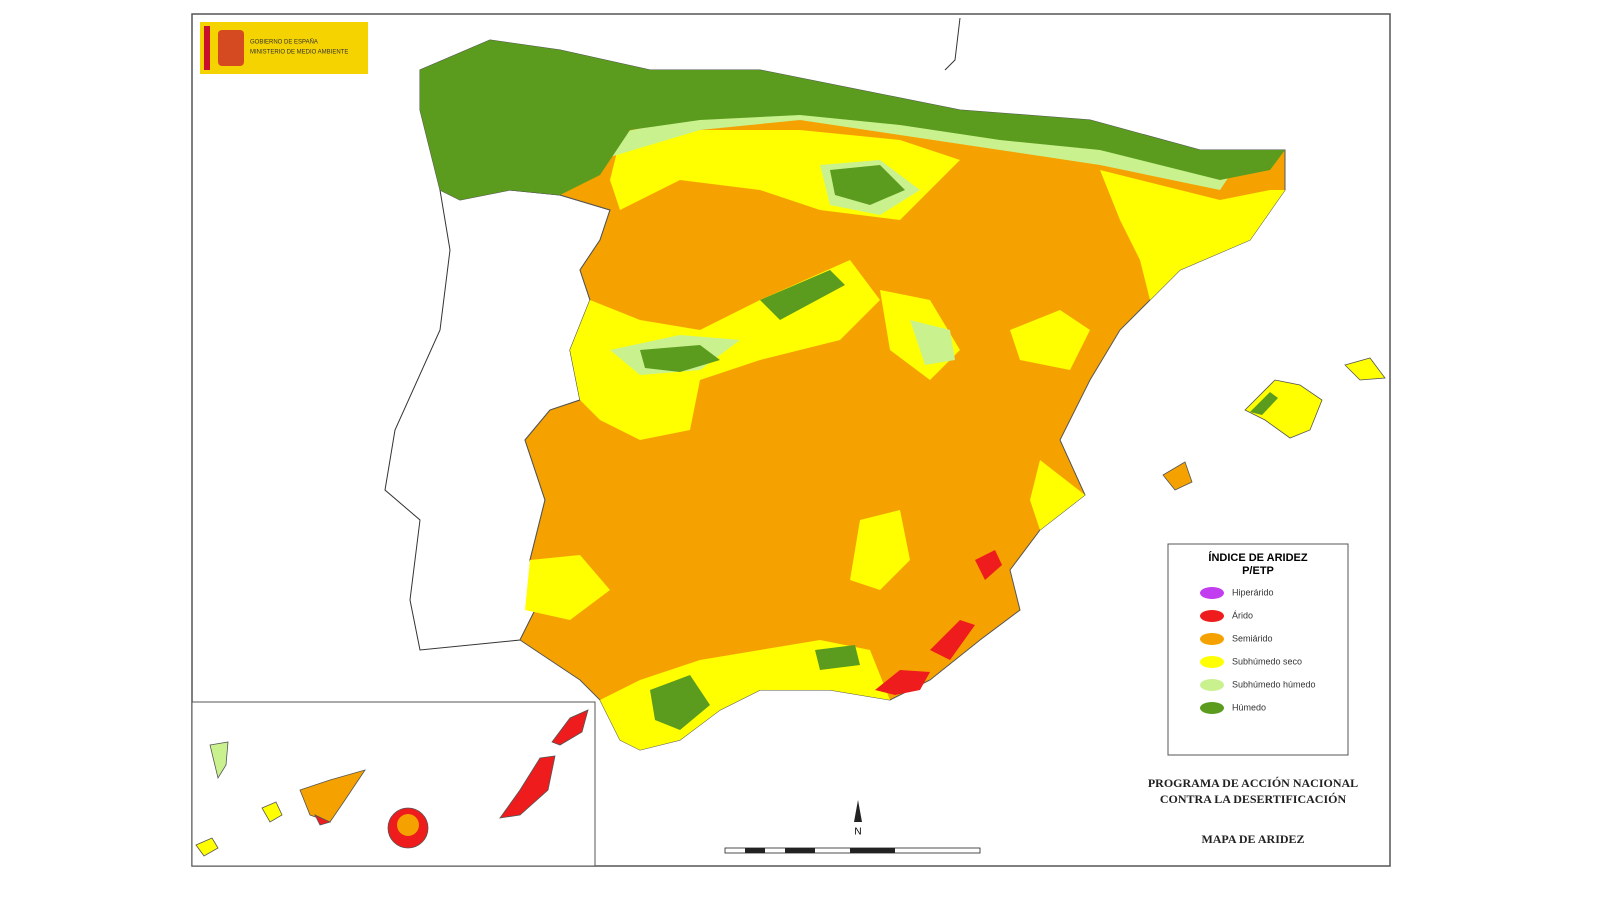 The height and width of the screenshot is (904, 1600). I want to click on scale-bar, so click(852, 850).